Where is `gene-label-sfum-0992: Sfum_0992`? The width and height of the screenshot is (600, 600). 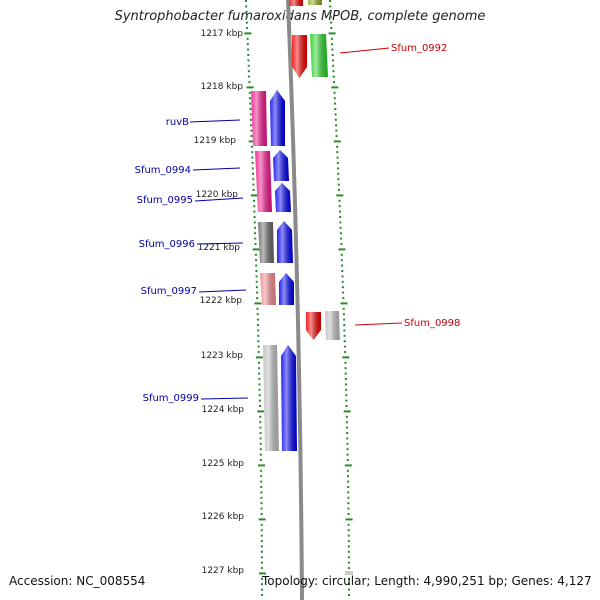
gene-label-sfum-0992: Sfum_0992 is located at coordinates (419, 48).